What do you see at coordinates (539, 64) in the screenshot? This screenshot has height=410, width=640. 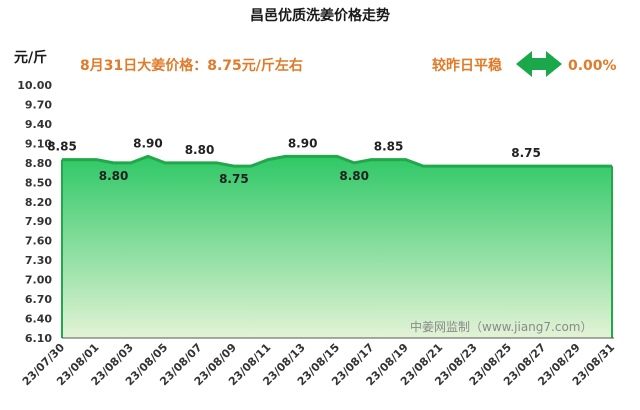 I see `double-arrow-icon` at bounding box center [539, 64].